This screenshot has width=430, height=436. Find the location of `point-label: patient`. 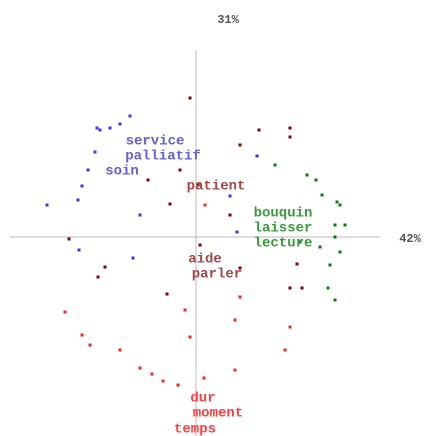

point-label: patient is located at coordinates (216, 187).